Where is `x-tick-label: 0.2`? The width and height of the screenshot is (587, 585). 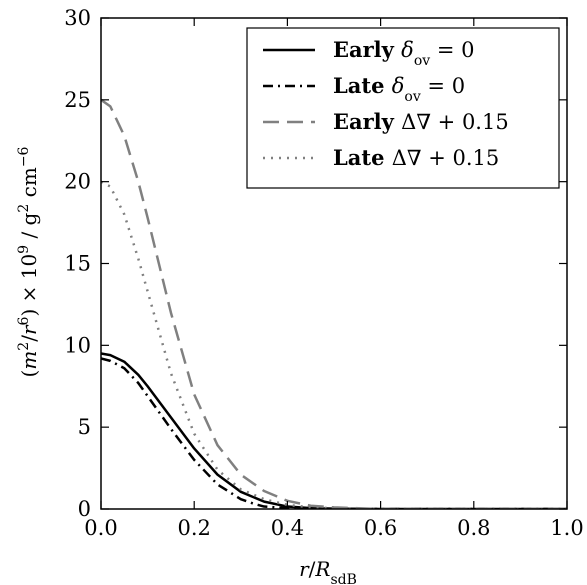 x-tick-label: 0.2 is located at coordinates (193, 528).